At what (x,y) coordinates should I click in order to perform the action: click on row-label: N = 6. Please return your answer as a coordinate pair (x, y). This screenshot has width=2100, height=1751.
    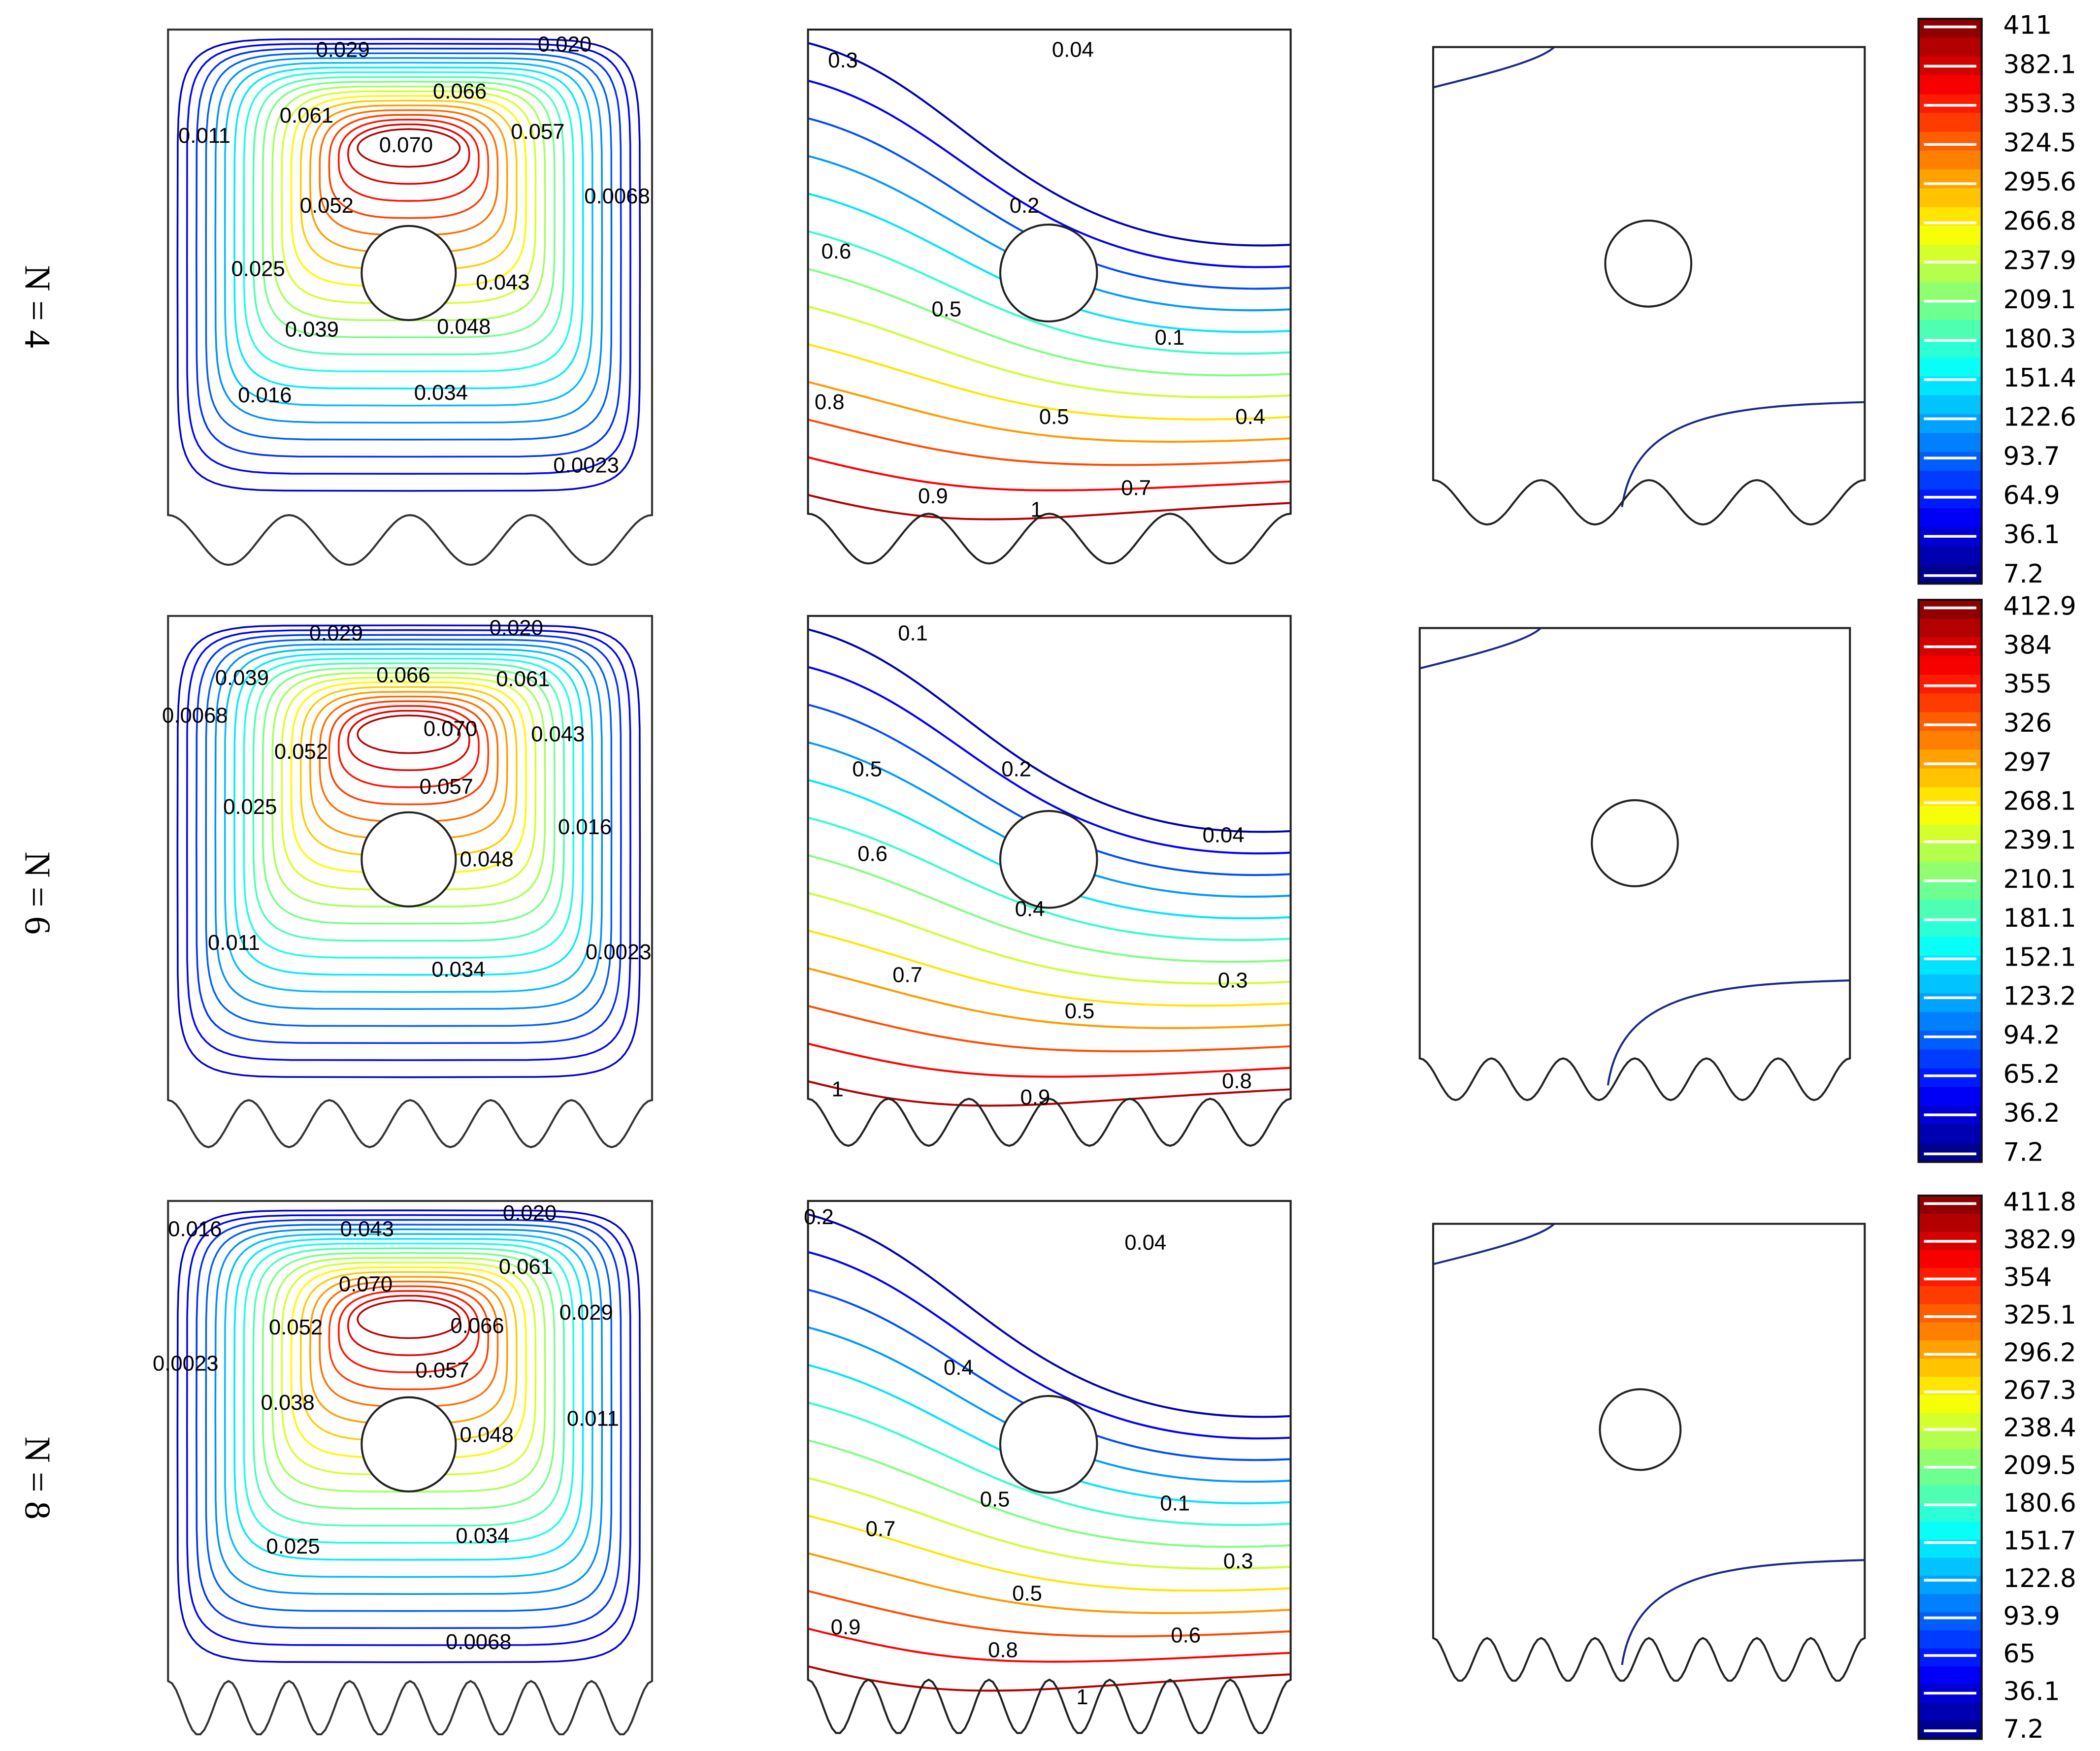
    Looking at the image, I should click on (37, 893).